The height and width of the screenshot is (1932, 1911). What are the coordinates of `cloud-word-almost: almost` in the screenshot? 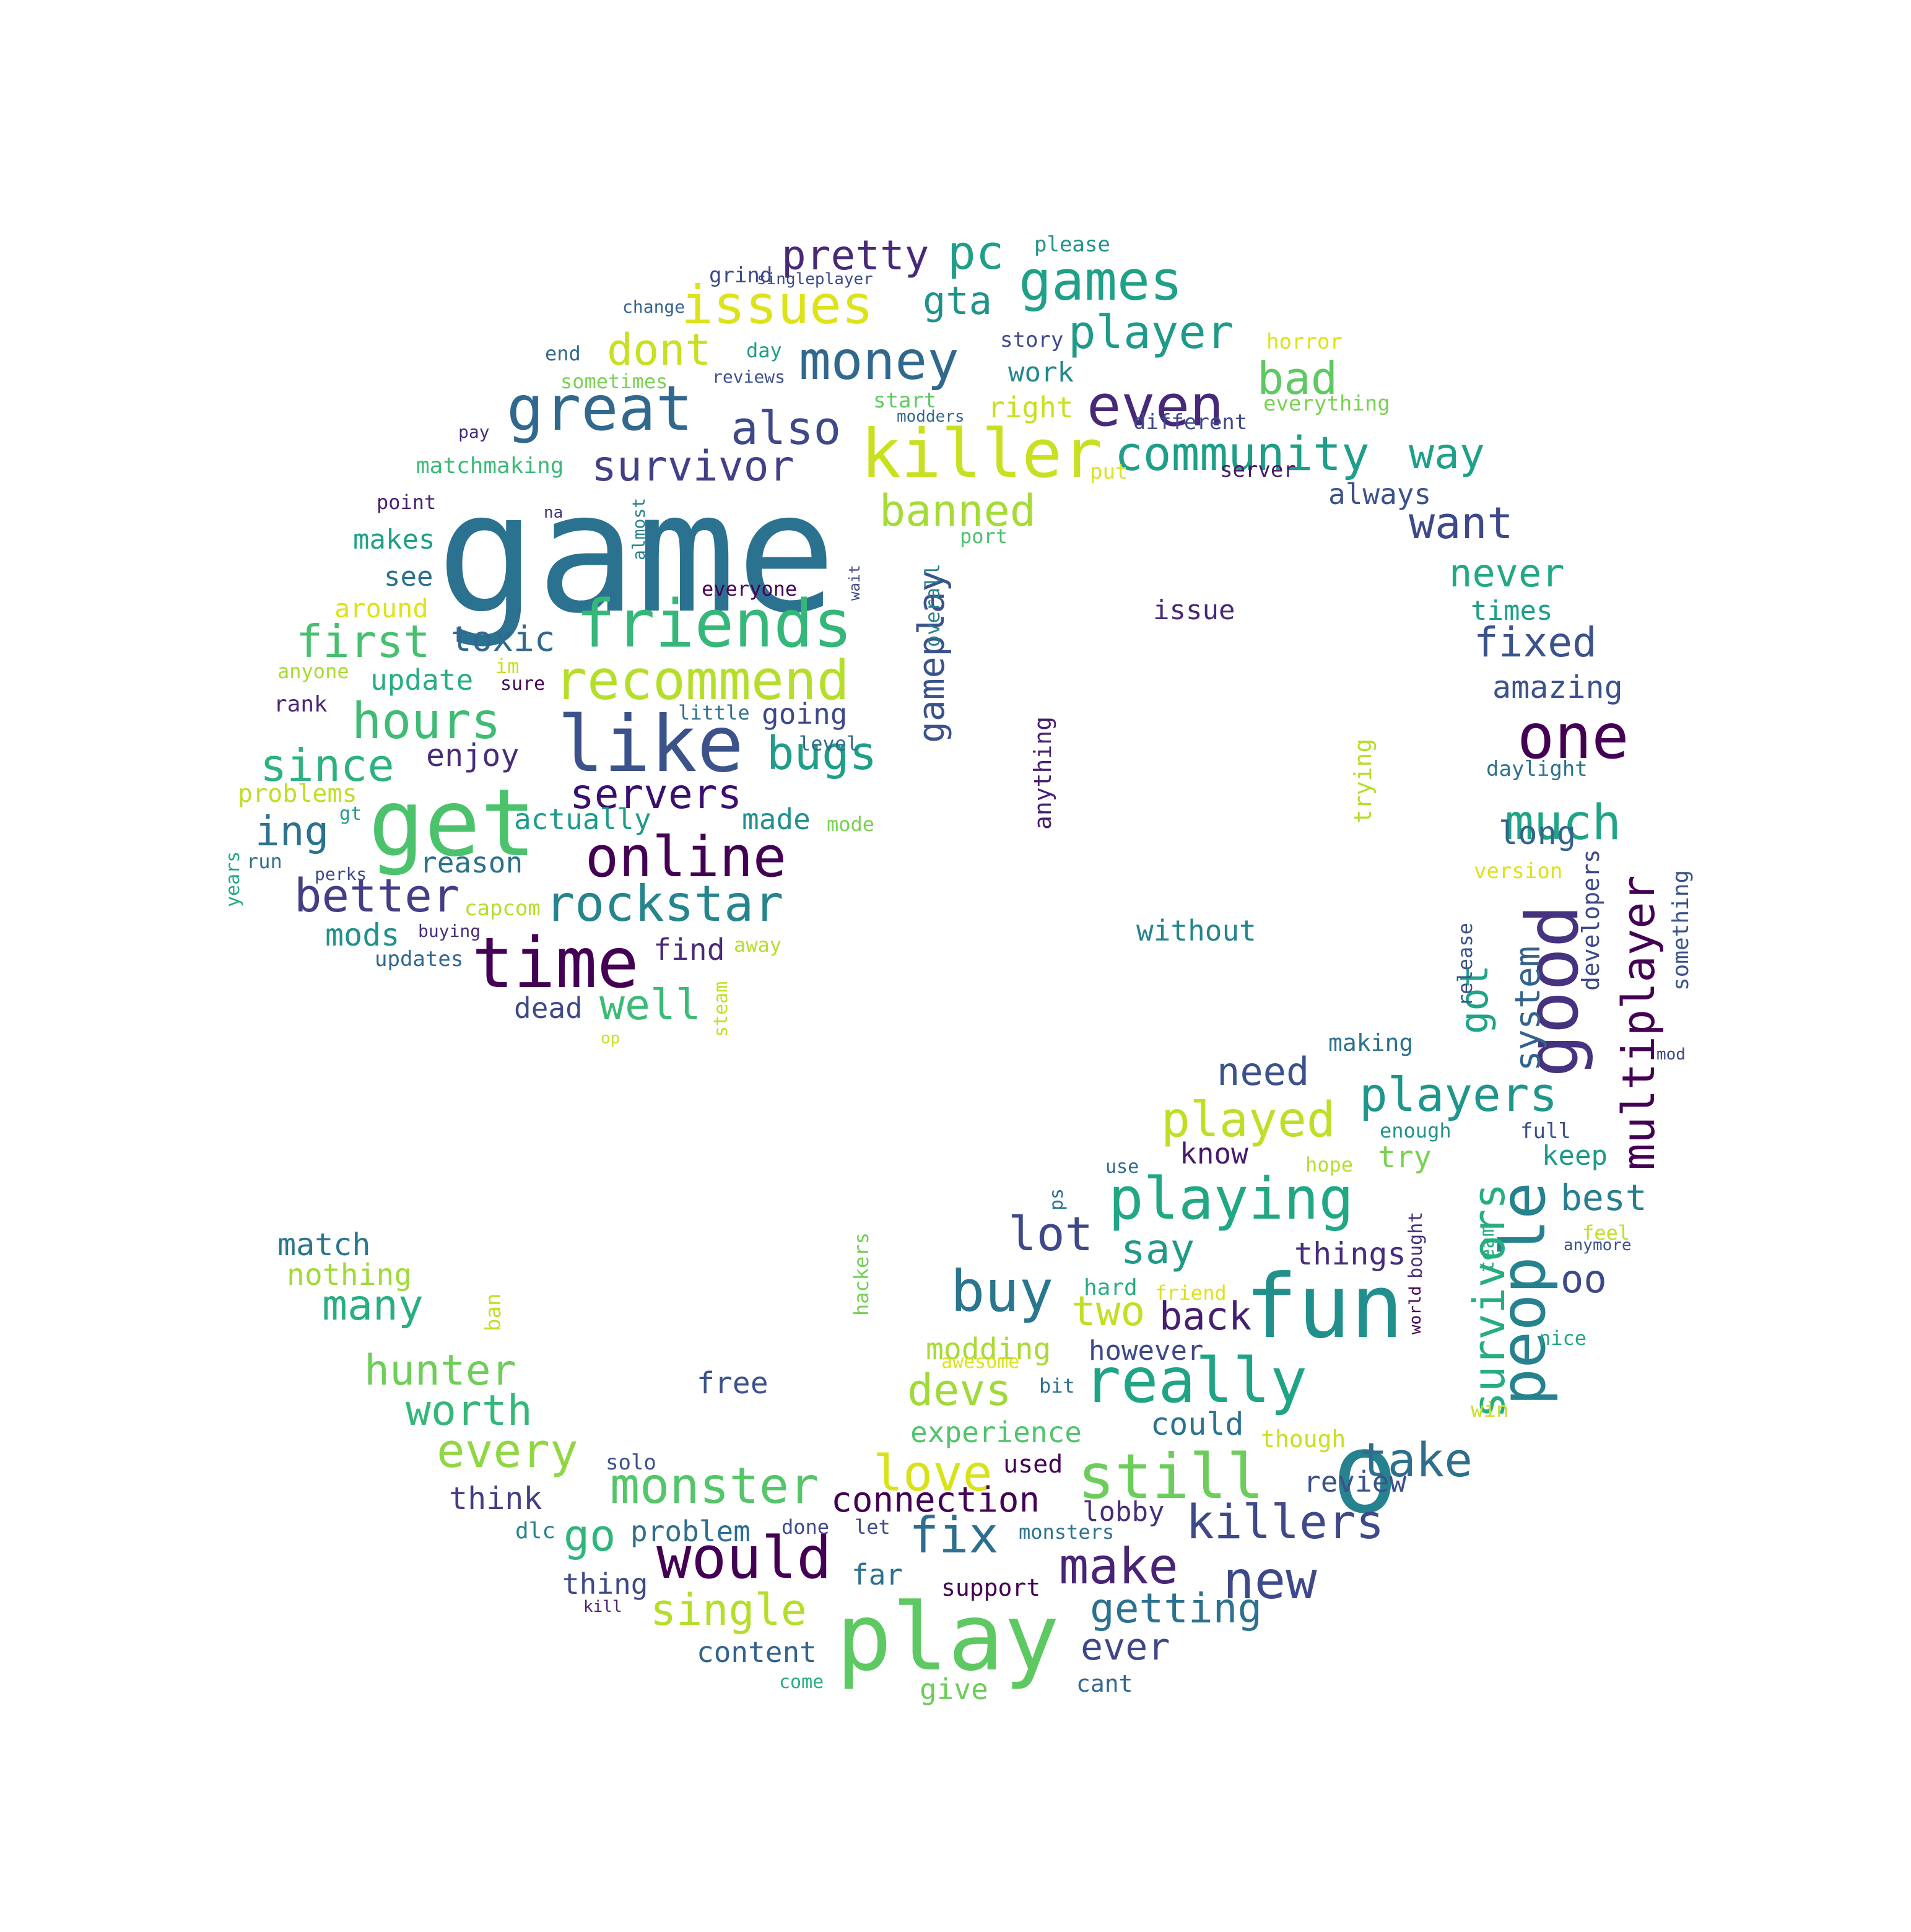 It's located at (639, 528).